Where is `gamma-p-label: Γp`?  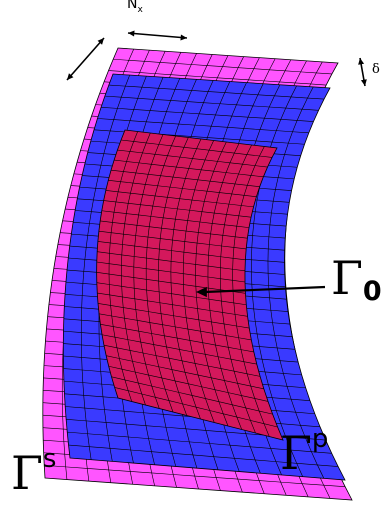 gamma-p-label: Γp is located at coordinates (304, 451).